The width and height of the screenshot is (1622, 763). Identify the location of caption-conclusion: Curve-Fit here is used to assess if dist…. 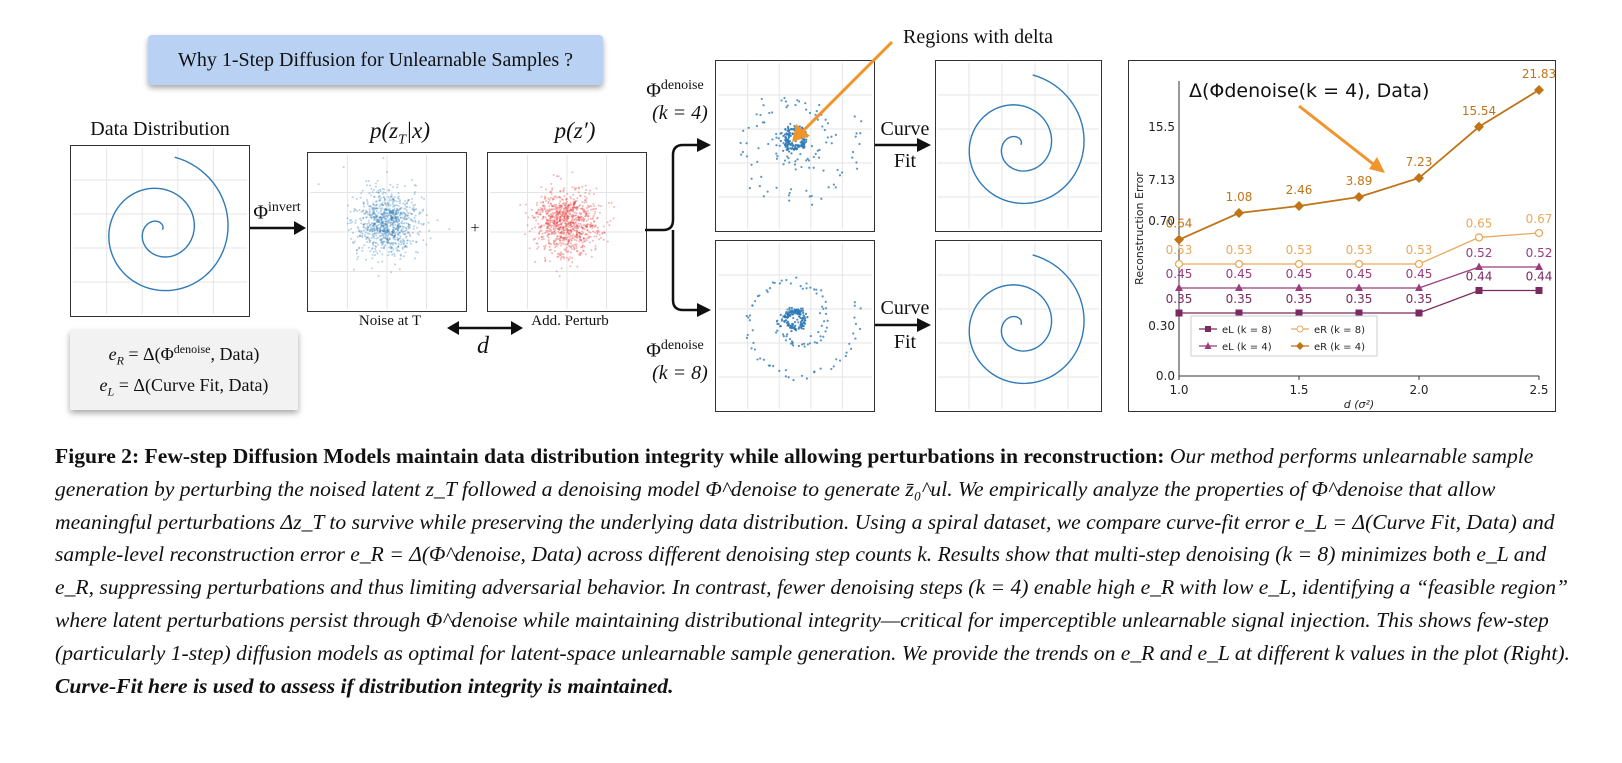
(364, 685).